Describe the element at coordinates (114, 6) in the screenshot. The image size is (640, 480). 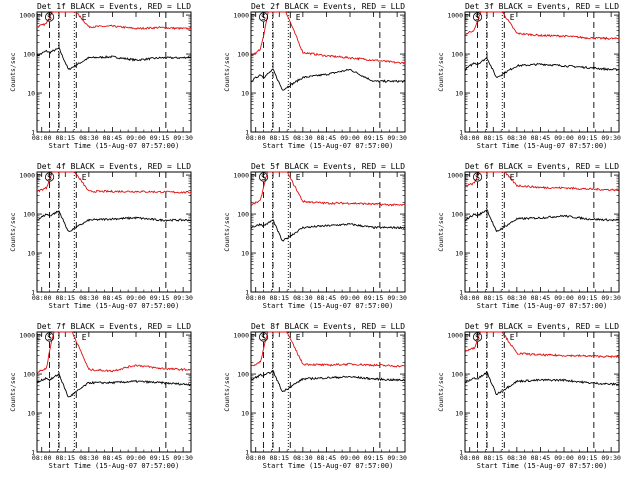
I see `panel-title: Det 1f BLACK = Events, RED = LLD` at that location.